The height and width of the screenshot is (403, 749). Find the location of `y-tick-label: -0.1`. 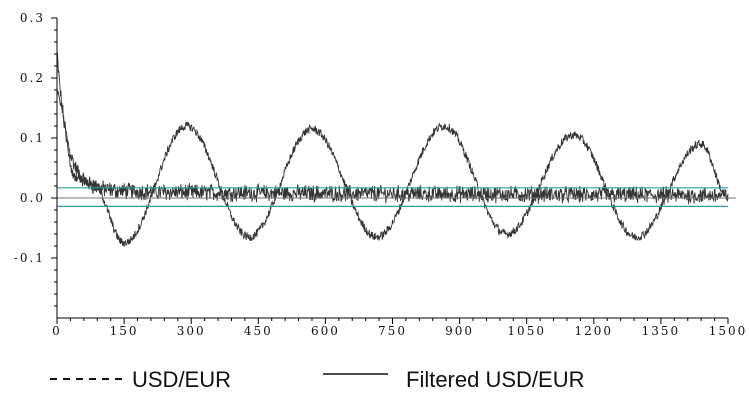

y-tick-label: -0.1 is located at coordinates (29, 258).